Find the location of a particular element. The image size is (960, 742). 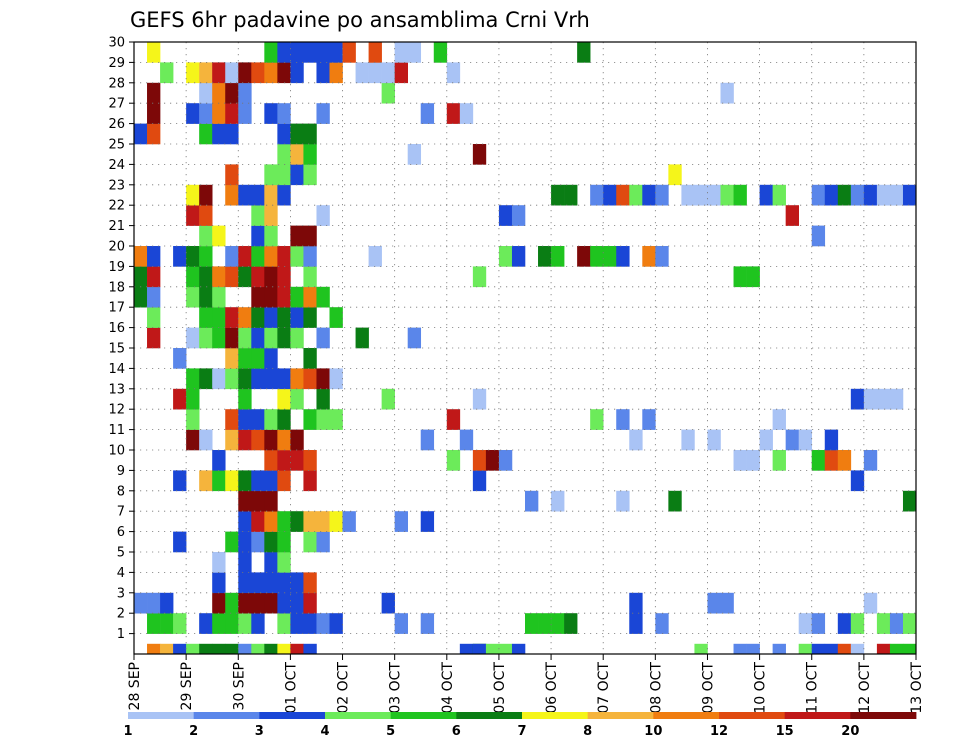

colorbar-tick-label: 7 is located at coordinates (521, 731).